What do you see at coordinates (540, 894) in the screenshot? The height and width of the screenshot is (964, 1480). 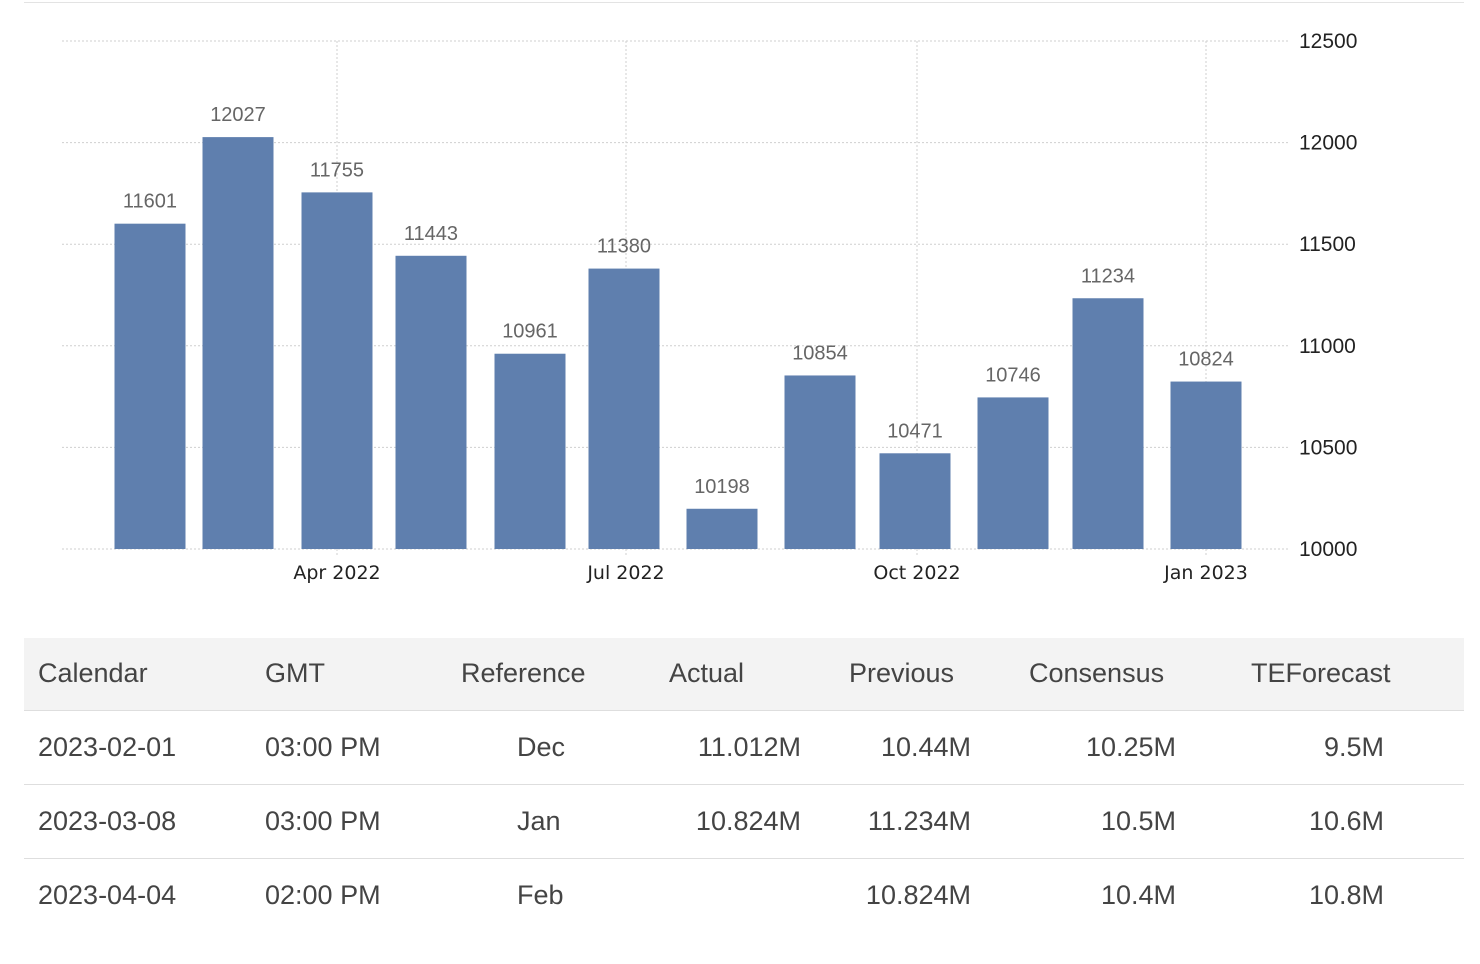 I see `cell-reference: Feb` at bounding box center [540, 894].